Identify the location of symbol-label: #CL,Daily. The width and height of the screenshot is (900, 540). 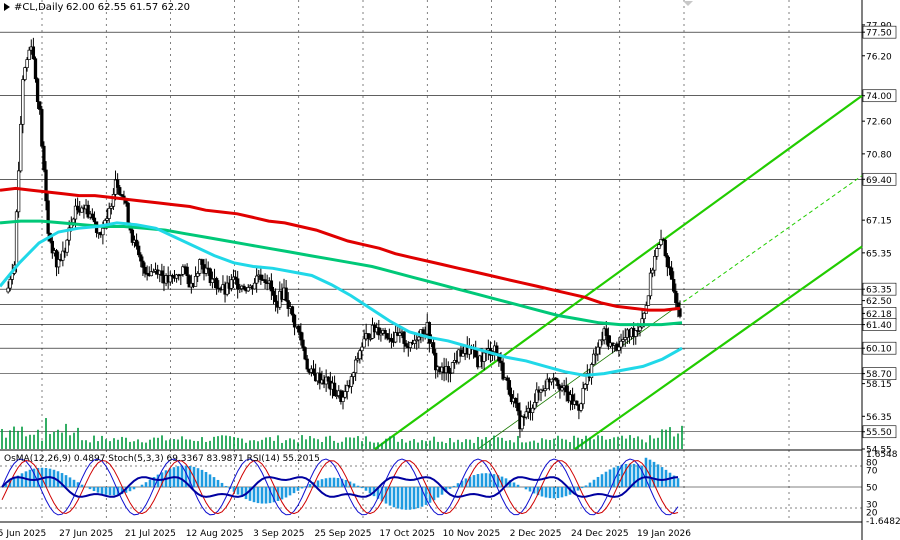
(38, 7).